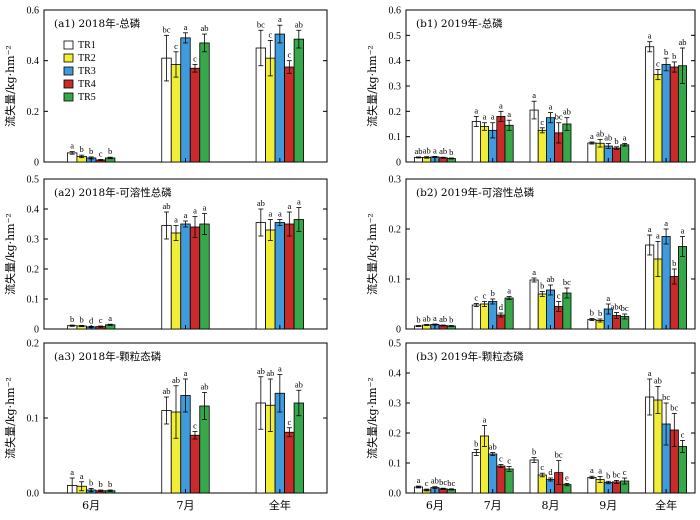 This screenshot has width=700, height=520. What do you see at coordinates (68, 71) in the screenshot?
I see `legend-swatch-TR3` at bounding box center [68, 71].